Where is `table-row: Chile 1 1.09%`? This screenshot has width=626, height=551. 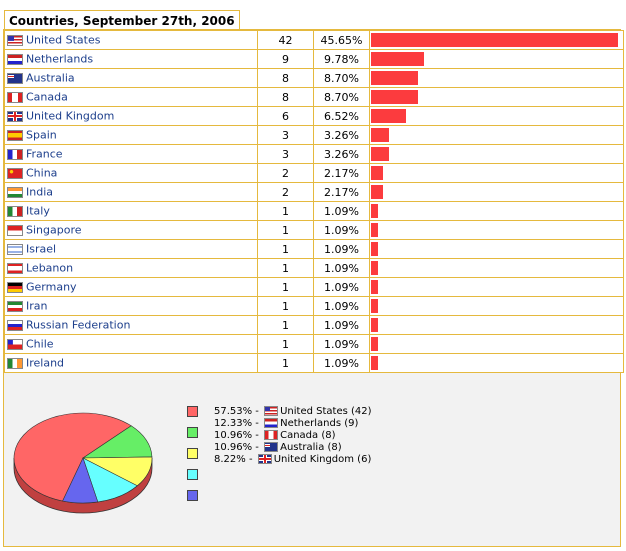 table-row: Chile 1 1.09% is located at coordinates (314, 344).